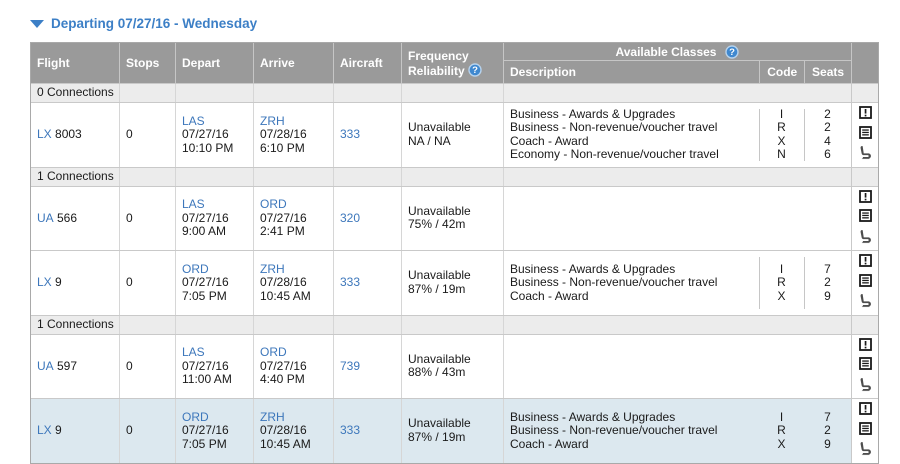 The height and width of the screenshot is (464, 900). Describe the element at coordinates (666, 51) in the screenshot. I see `available-classes-label: Available Classes` at that location.